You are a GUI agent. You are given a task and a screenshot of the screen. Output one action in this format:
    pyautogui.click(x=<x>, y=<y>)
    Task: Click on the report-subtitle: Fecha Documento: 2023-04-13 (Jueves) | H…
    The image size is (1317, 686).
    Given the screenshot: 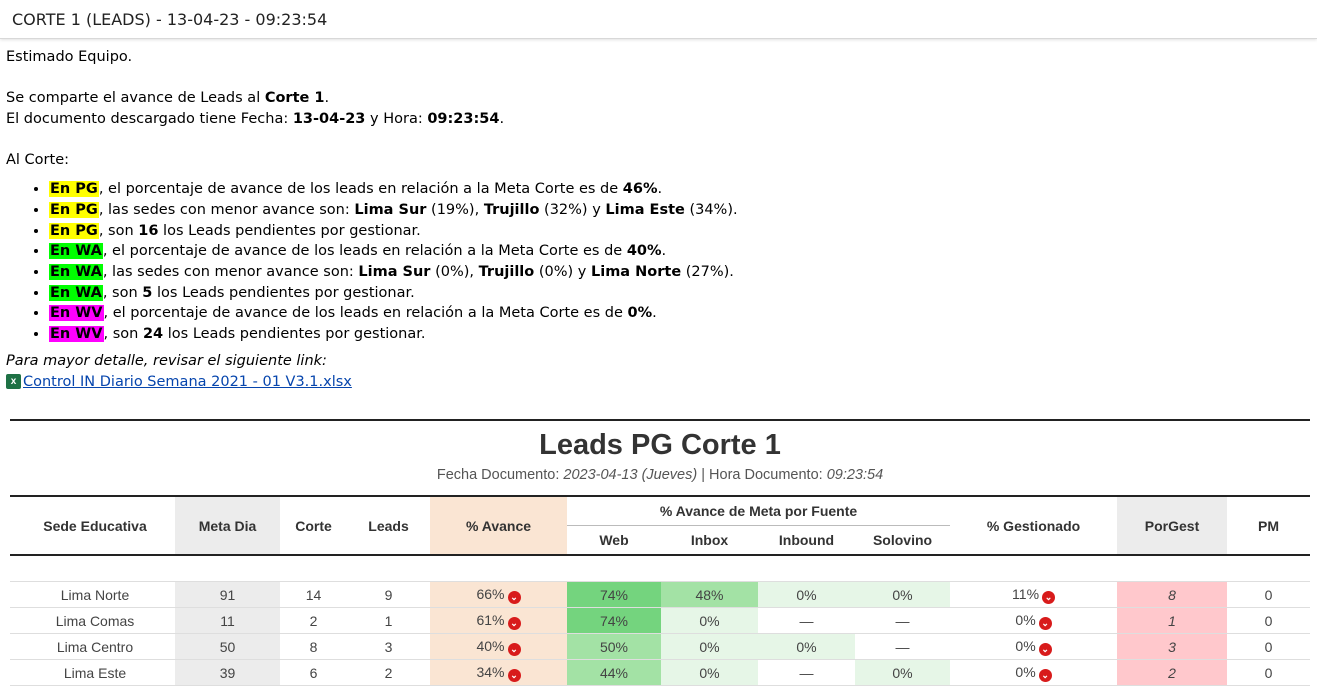 What is the action you would take?
    pyautogui.click(x=660, y=477)
    